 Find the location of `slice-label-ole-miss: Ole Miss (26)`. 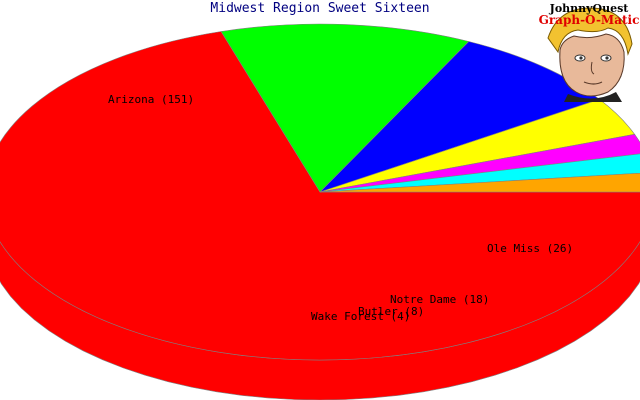

slice-label-ole-miss: Ole Miss (26) is located at coordinates (530, 248).